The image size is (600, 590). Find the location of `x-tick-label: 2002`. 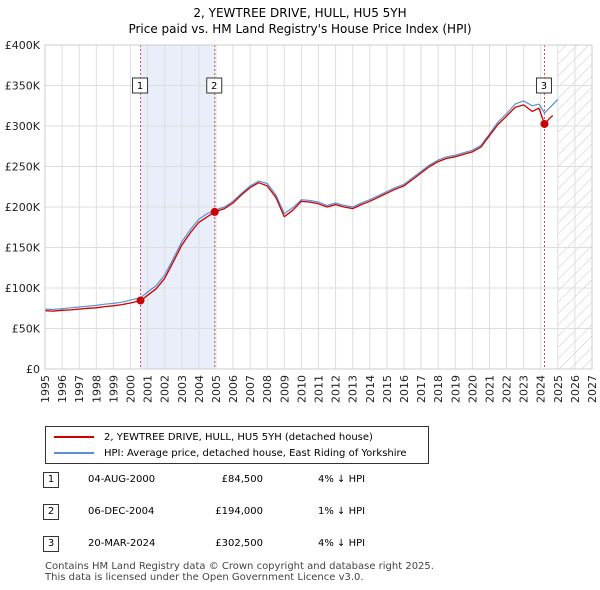

x-tick-label: 2002 is located at coordinates (165, 389).